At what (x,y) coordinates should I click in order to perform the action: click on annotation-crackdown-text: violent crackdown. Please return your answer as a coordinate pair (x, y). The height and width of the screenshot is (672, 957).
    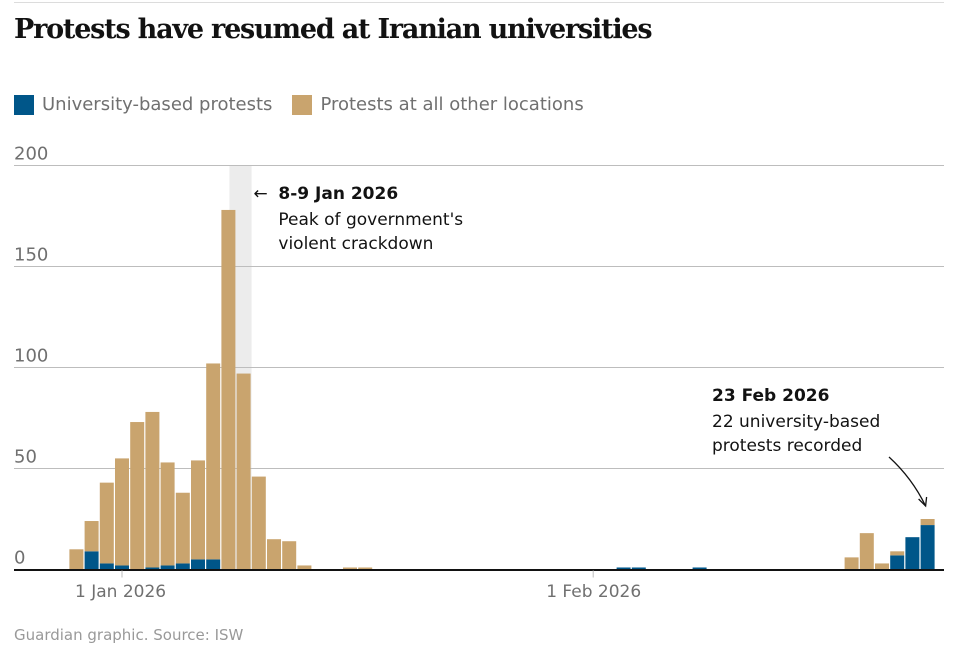
    Looking at the image, I should click on (355, 244).